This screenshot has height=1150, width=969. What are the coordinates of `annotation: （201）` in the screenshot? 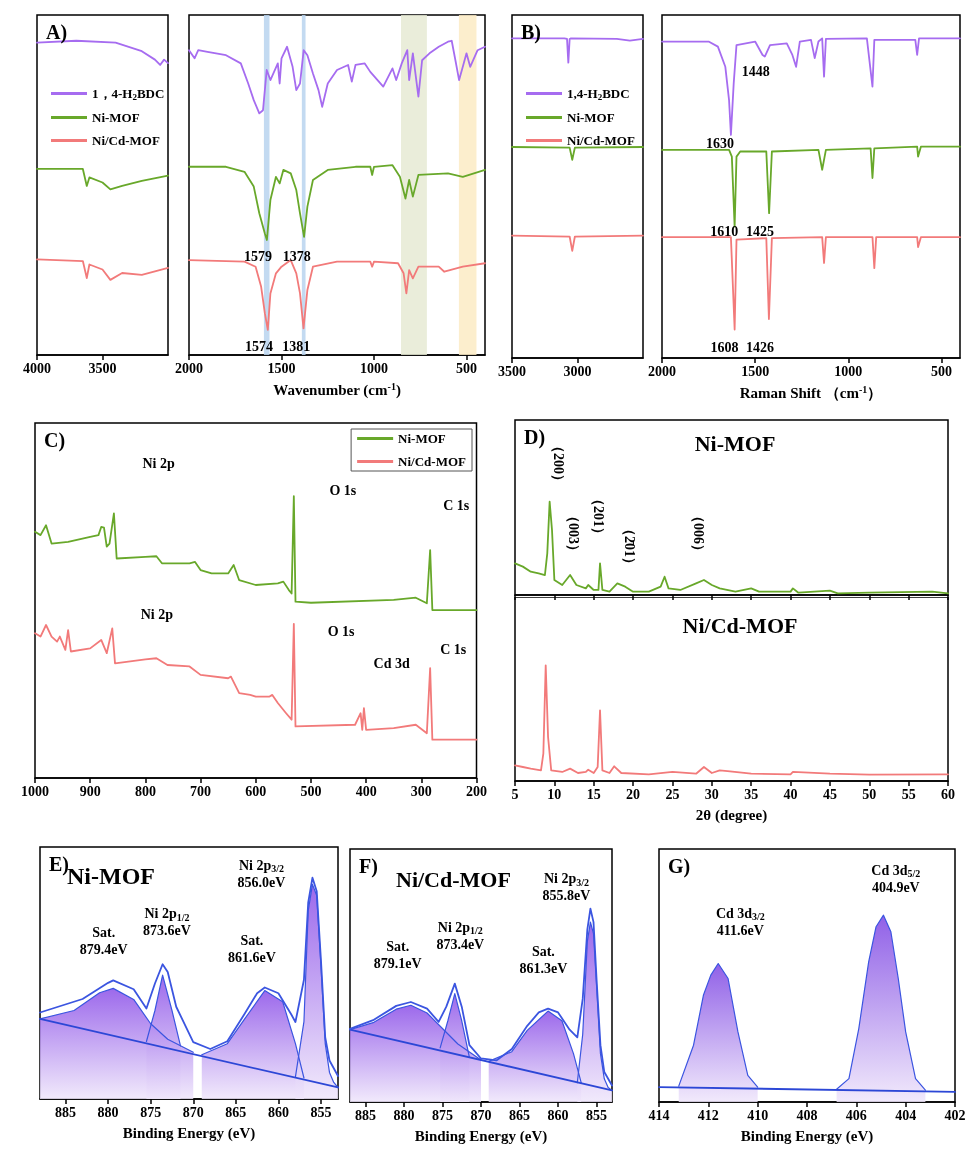 It's located at (599, 517).